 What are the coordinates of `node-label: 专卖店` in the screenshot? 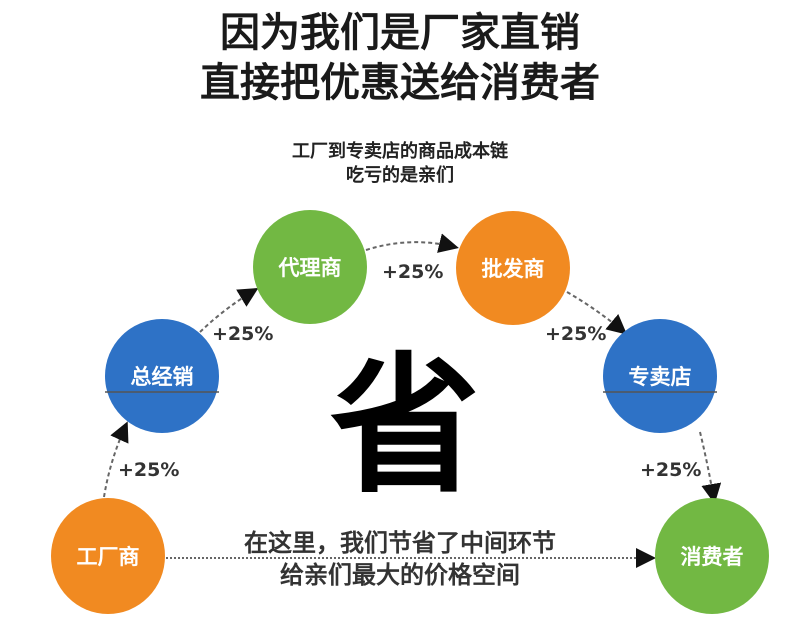 It's located at (660, 377).